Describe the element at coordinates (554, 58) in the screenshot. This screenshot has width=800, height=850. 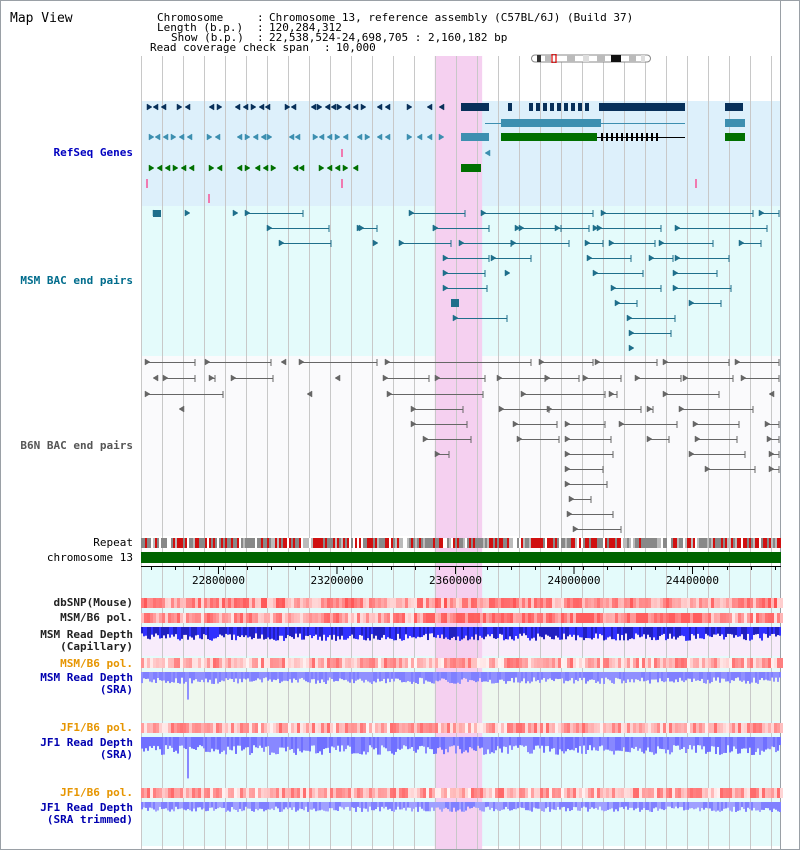
I see `ideogram-current-region` at that location.